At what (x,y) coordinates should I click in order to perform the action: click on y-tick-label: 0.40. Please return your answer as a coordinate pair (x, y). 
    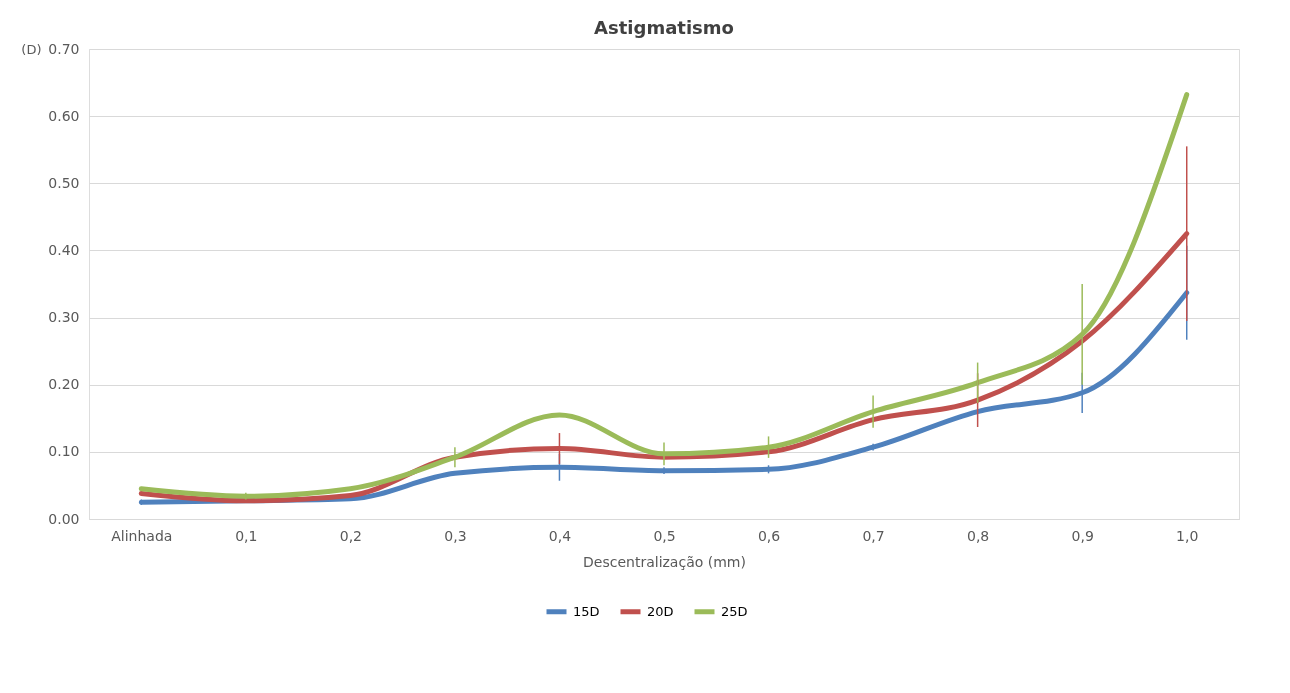
    Looking at the image, I should click on (64, 249).